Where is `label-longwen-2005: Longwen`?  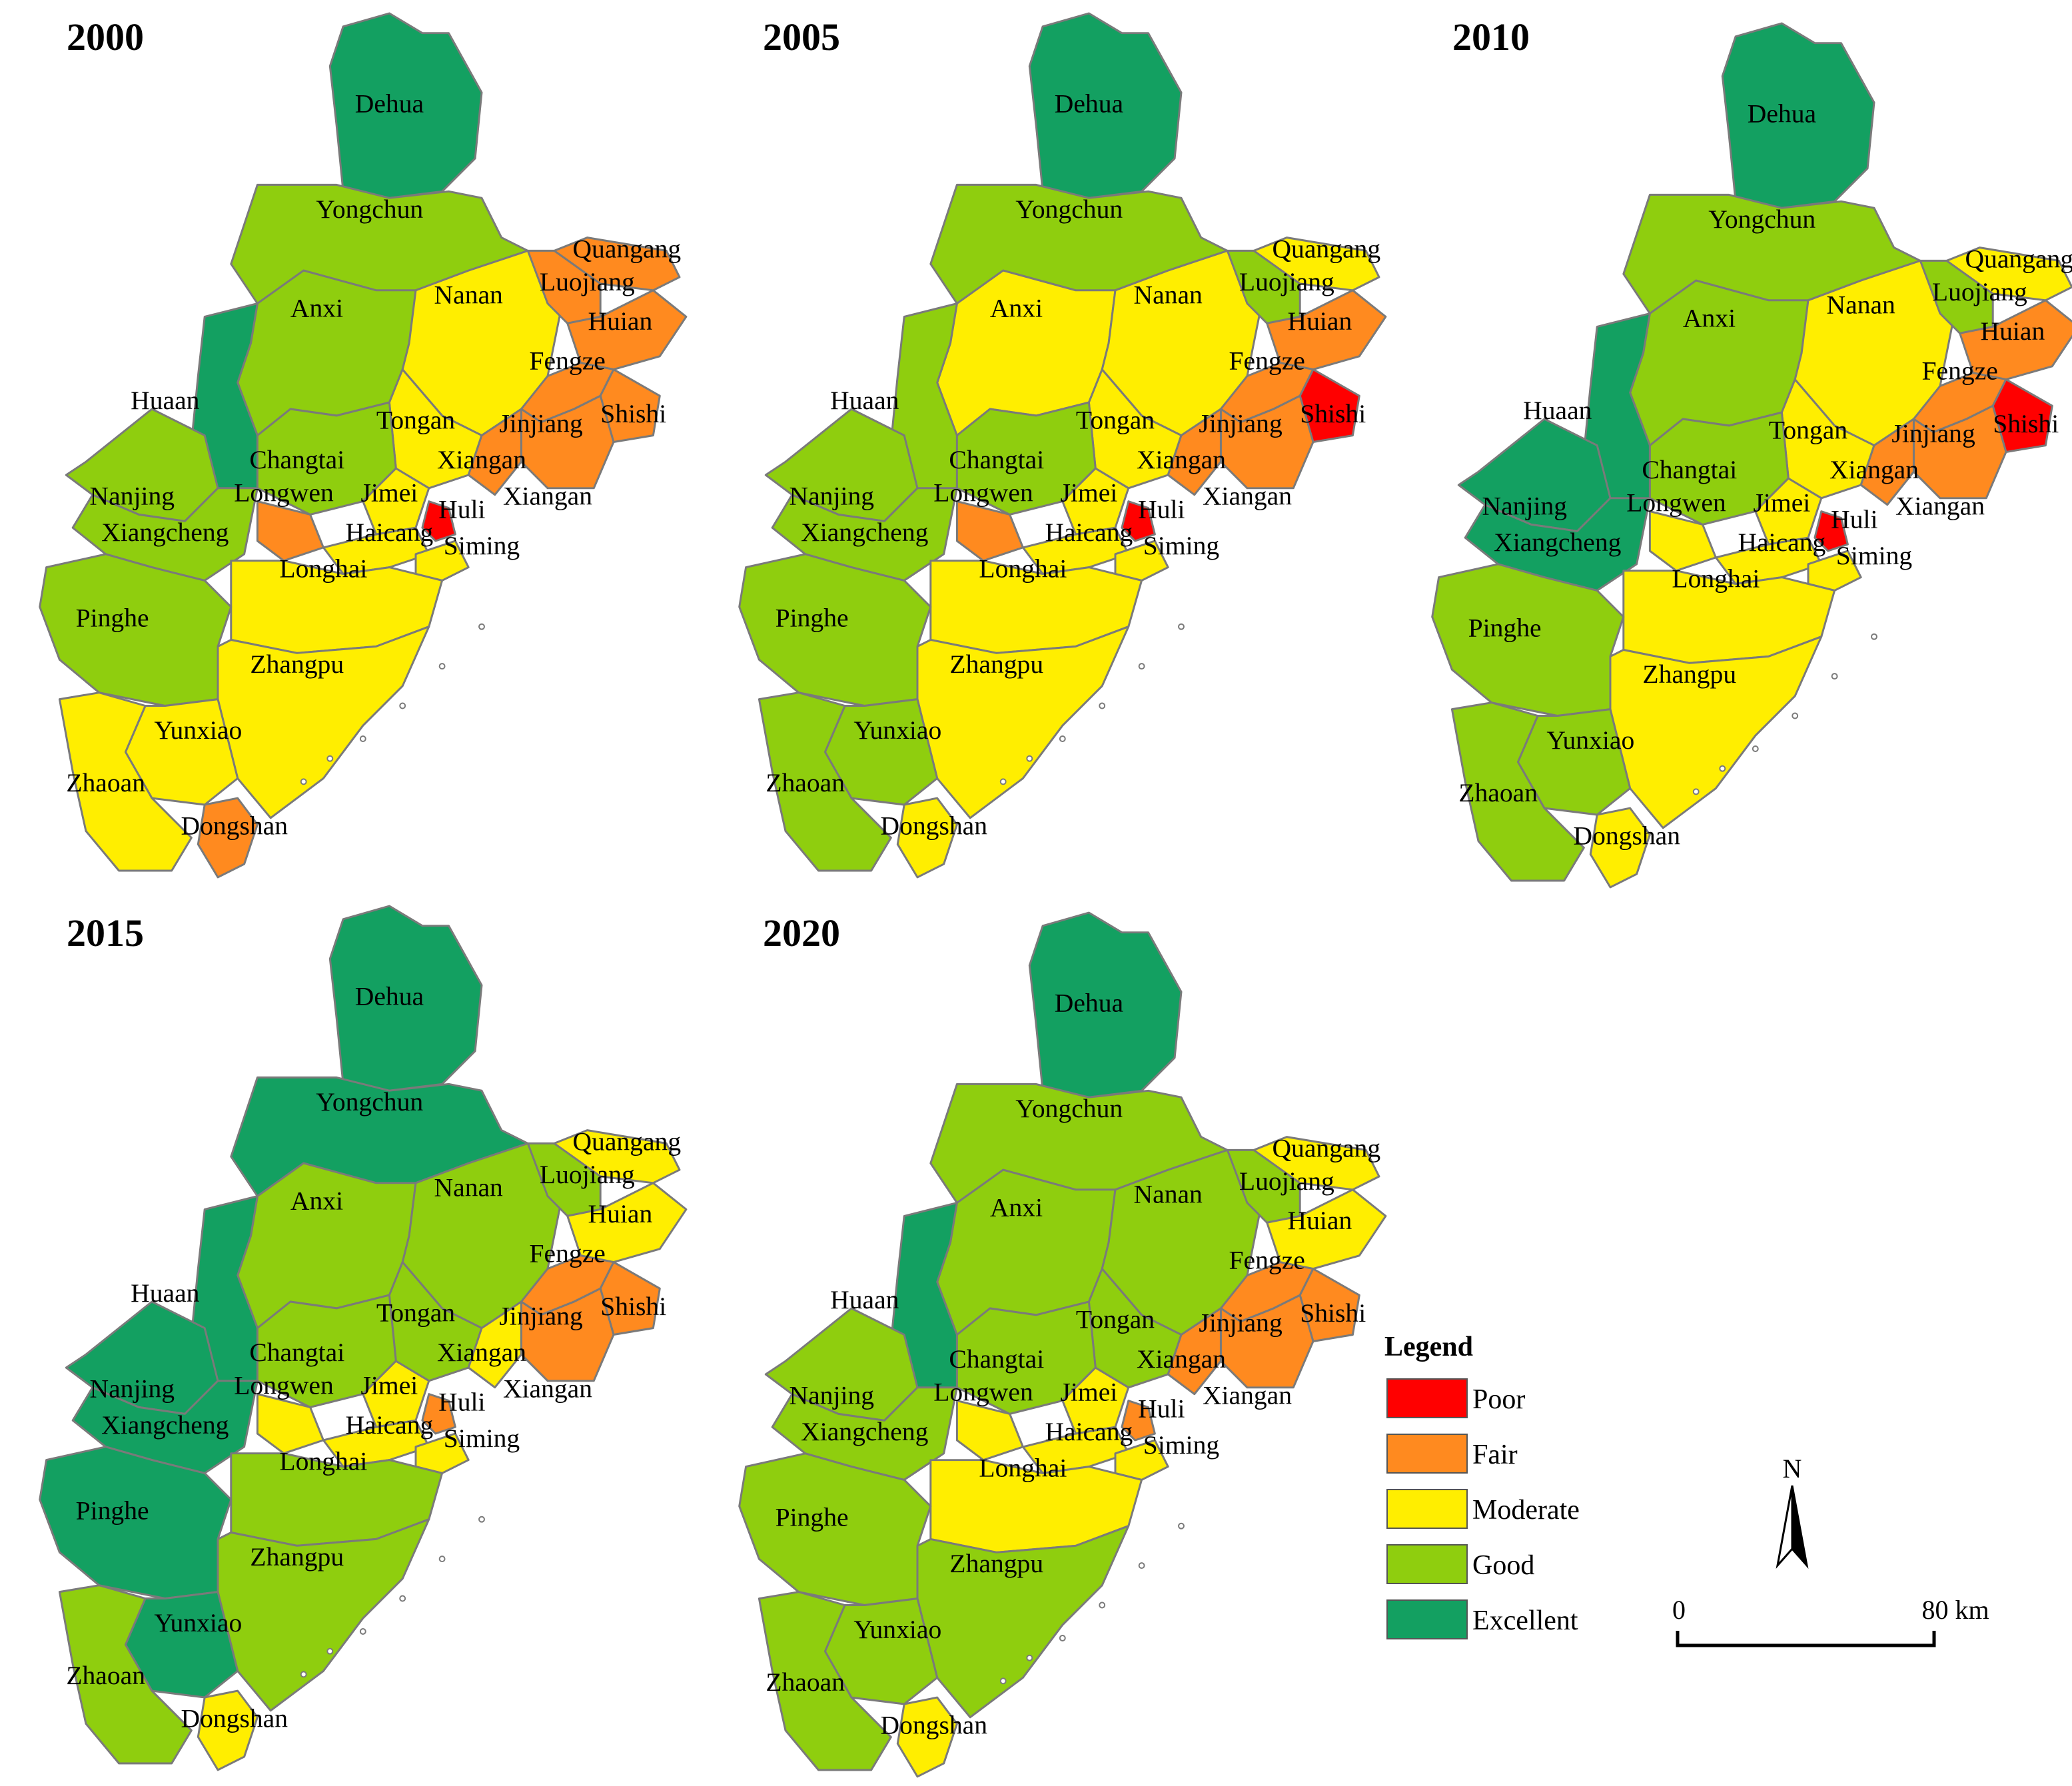
label-longwen-2005: Longwen is located at coordinates (983, 493).